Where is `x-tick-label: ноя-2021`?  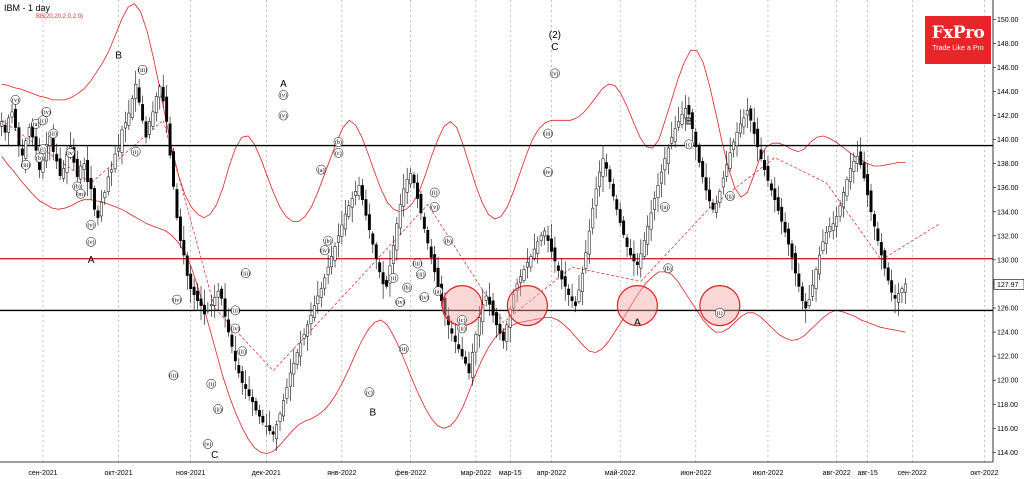 x-tick-label: ноя-2021 is located at coordinates (191, 473).